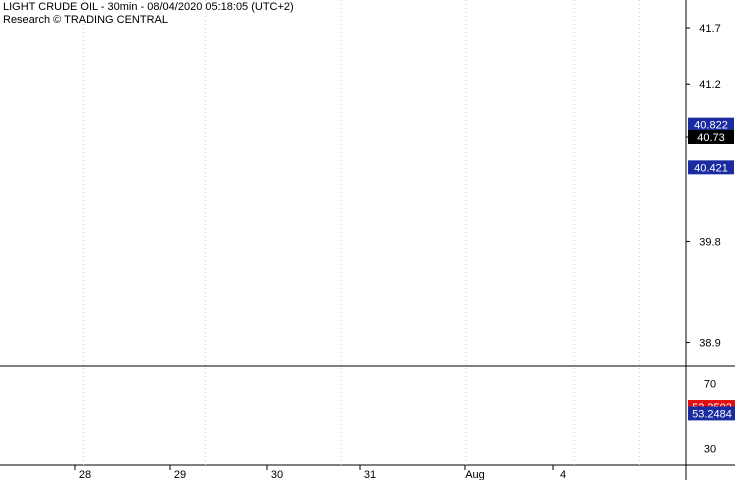 Image resolution: width=735 pixels, height=480 pixels. I want to click on x-tick-label: 4, so click(563, 474).